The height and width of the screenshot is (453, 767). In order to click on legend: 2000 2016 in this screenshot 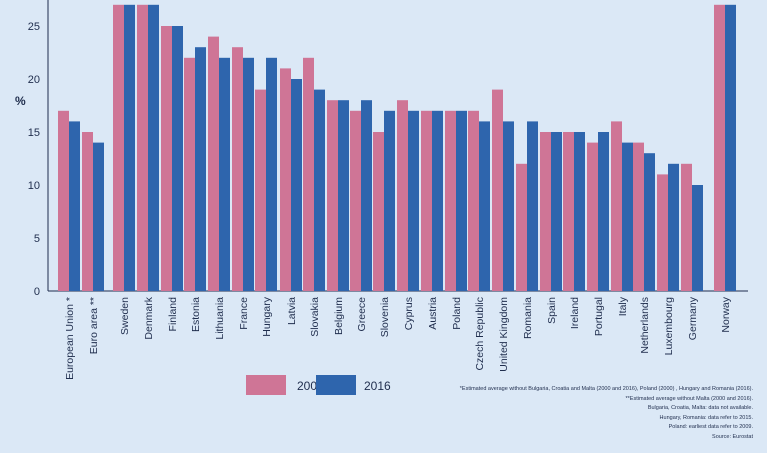, I will do `click(318, 385)`.